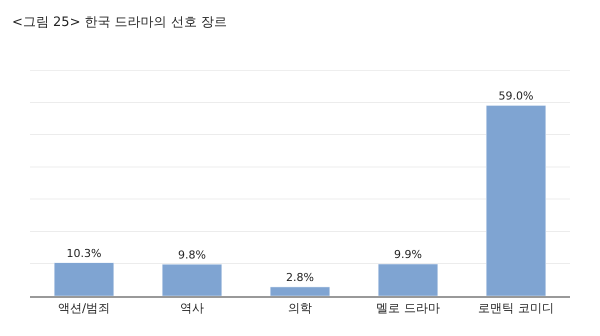 This screenshot has height=336, width=600. What do you see at coordinates (300, 277) in the screenshot?
I see `data-label: 2.8%` at bounding box center [300, 277].